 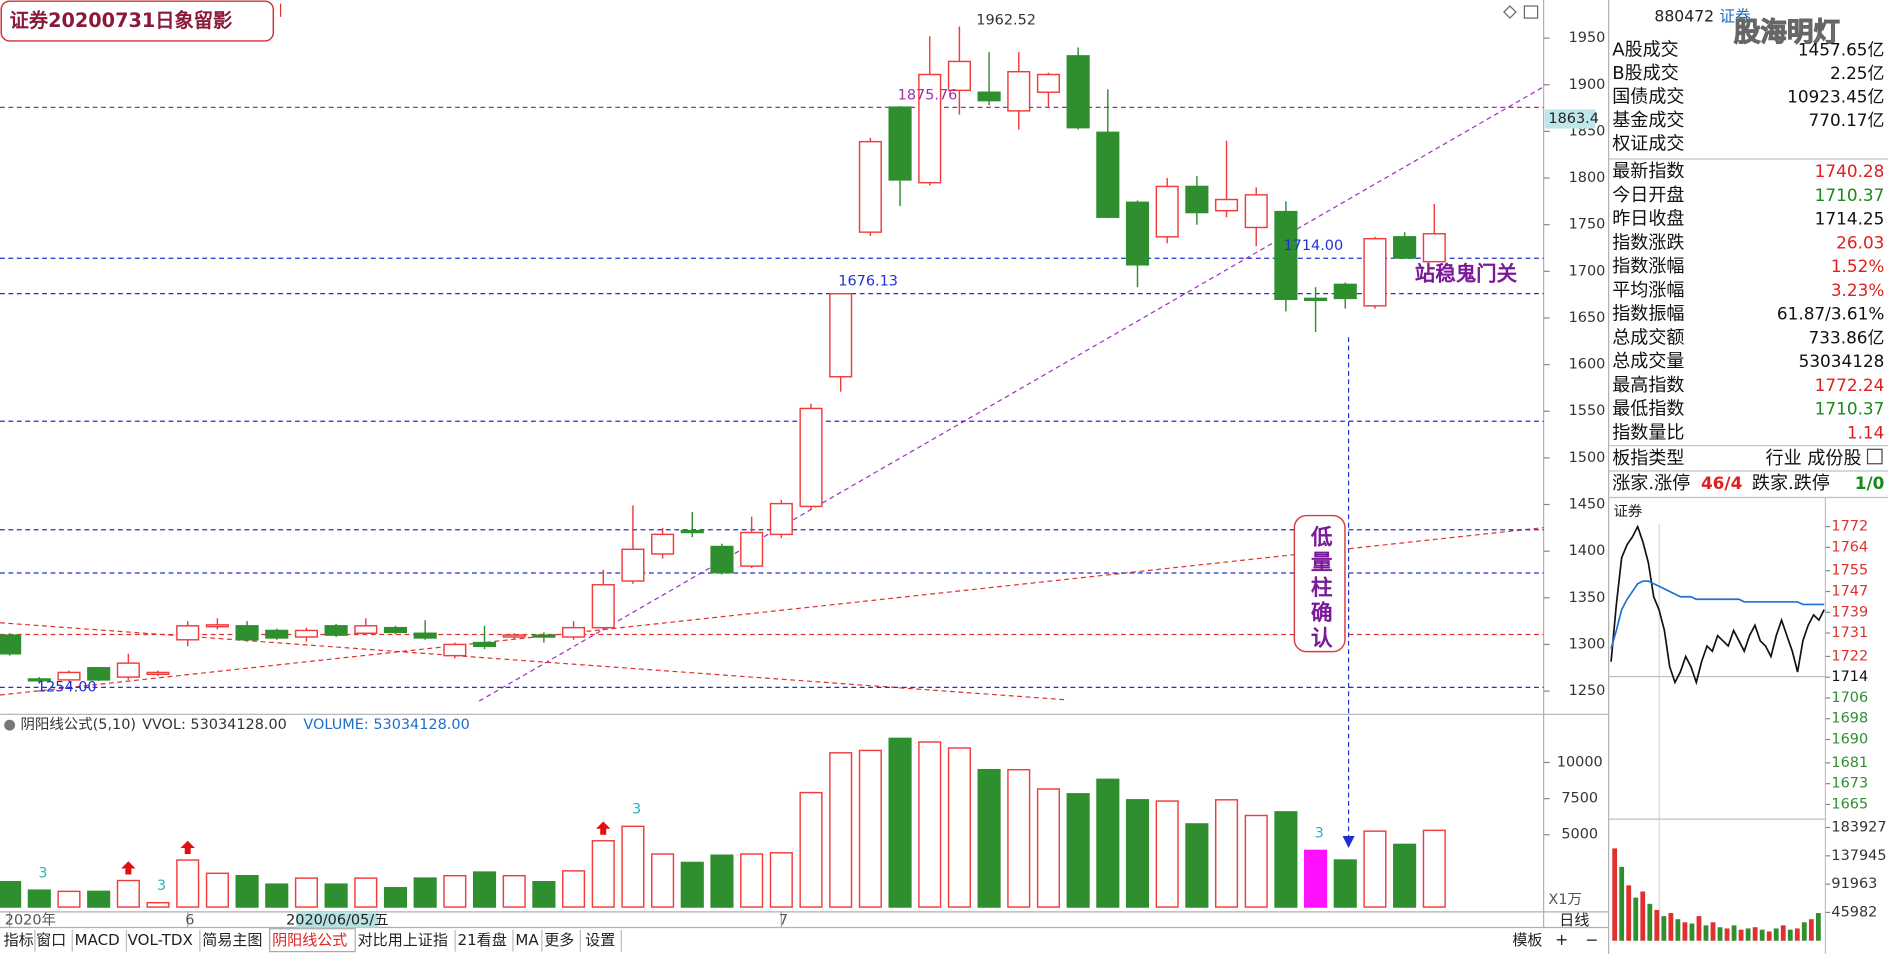 I want to click on tab: 指标, so click(x=19, y=940).